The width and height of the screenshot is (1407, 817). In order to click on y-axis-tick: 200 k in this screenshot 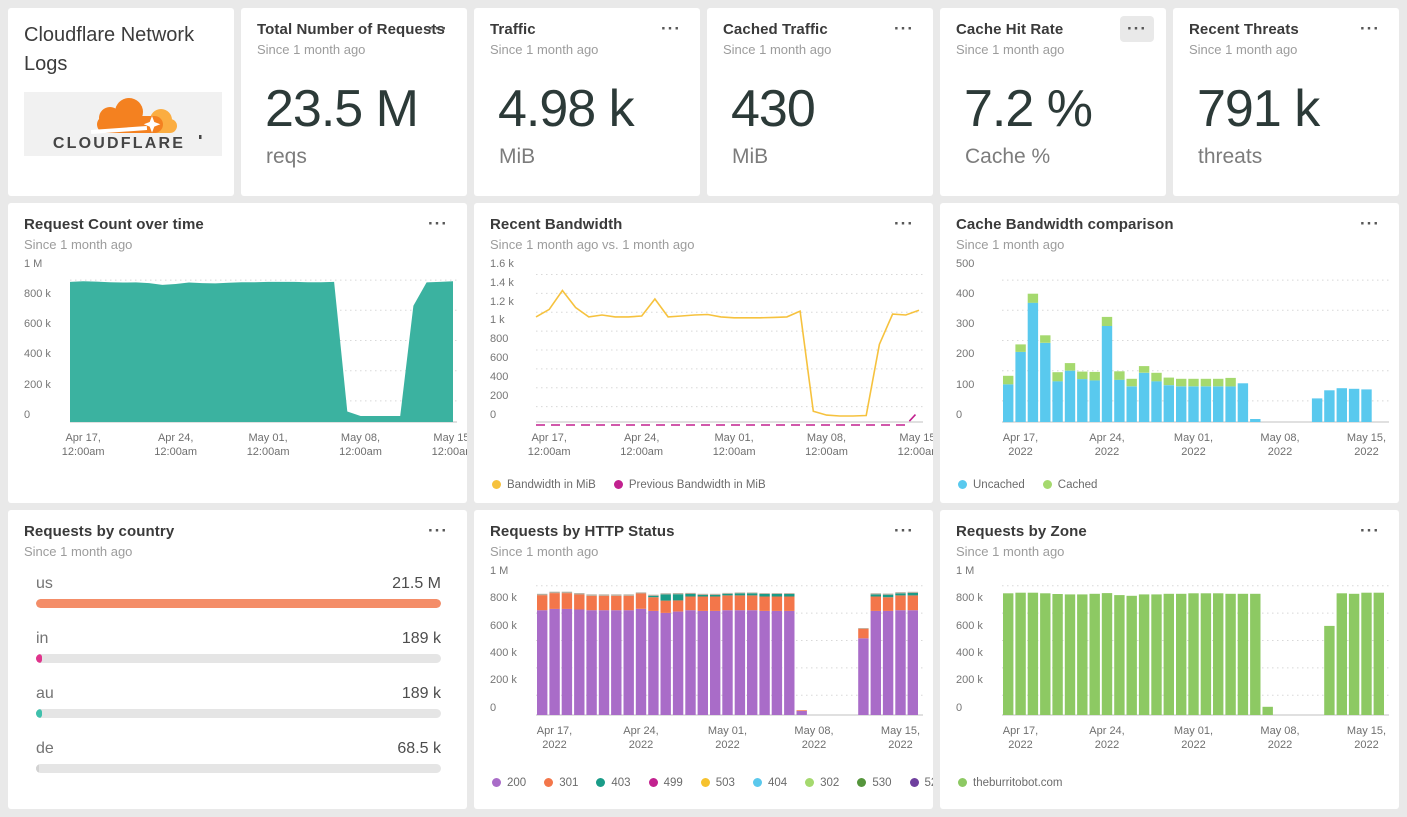, I will do `click(37, 384)`.